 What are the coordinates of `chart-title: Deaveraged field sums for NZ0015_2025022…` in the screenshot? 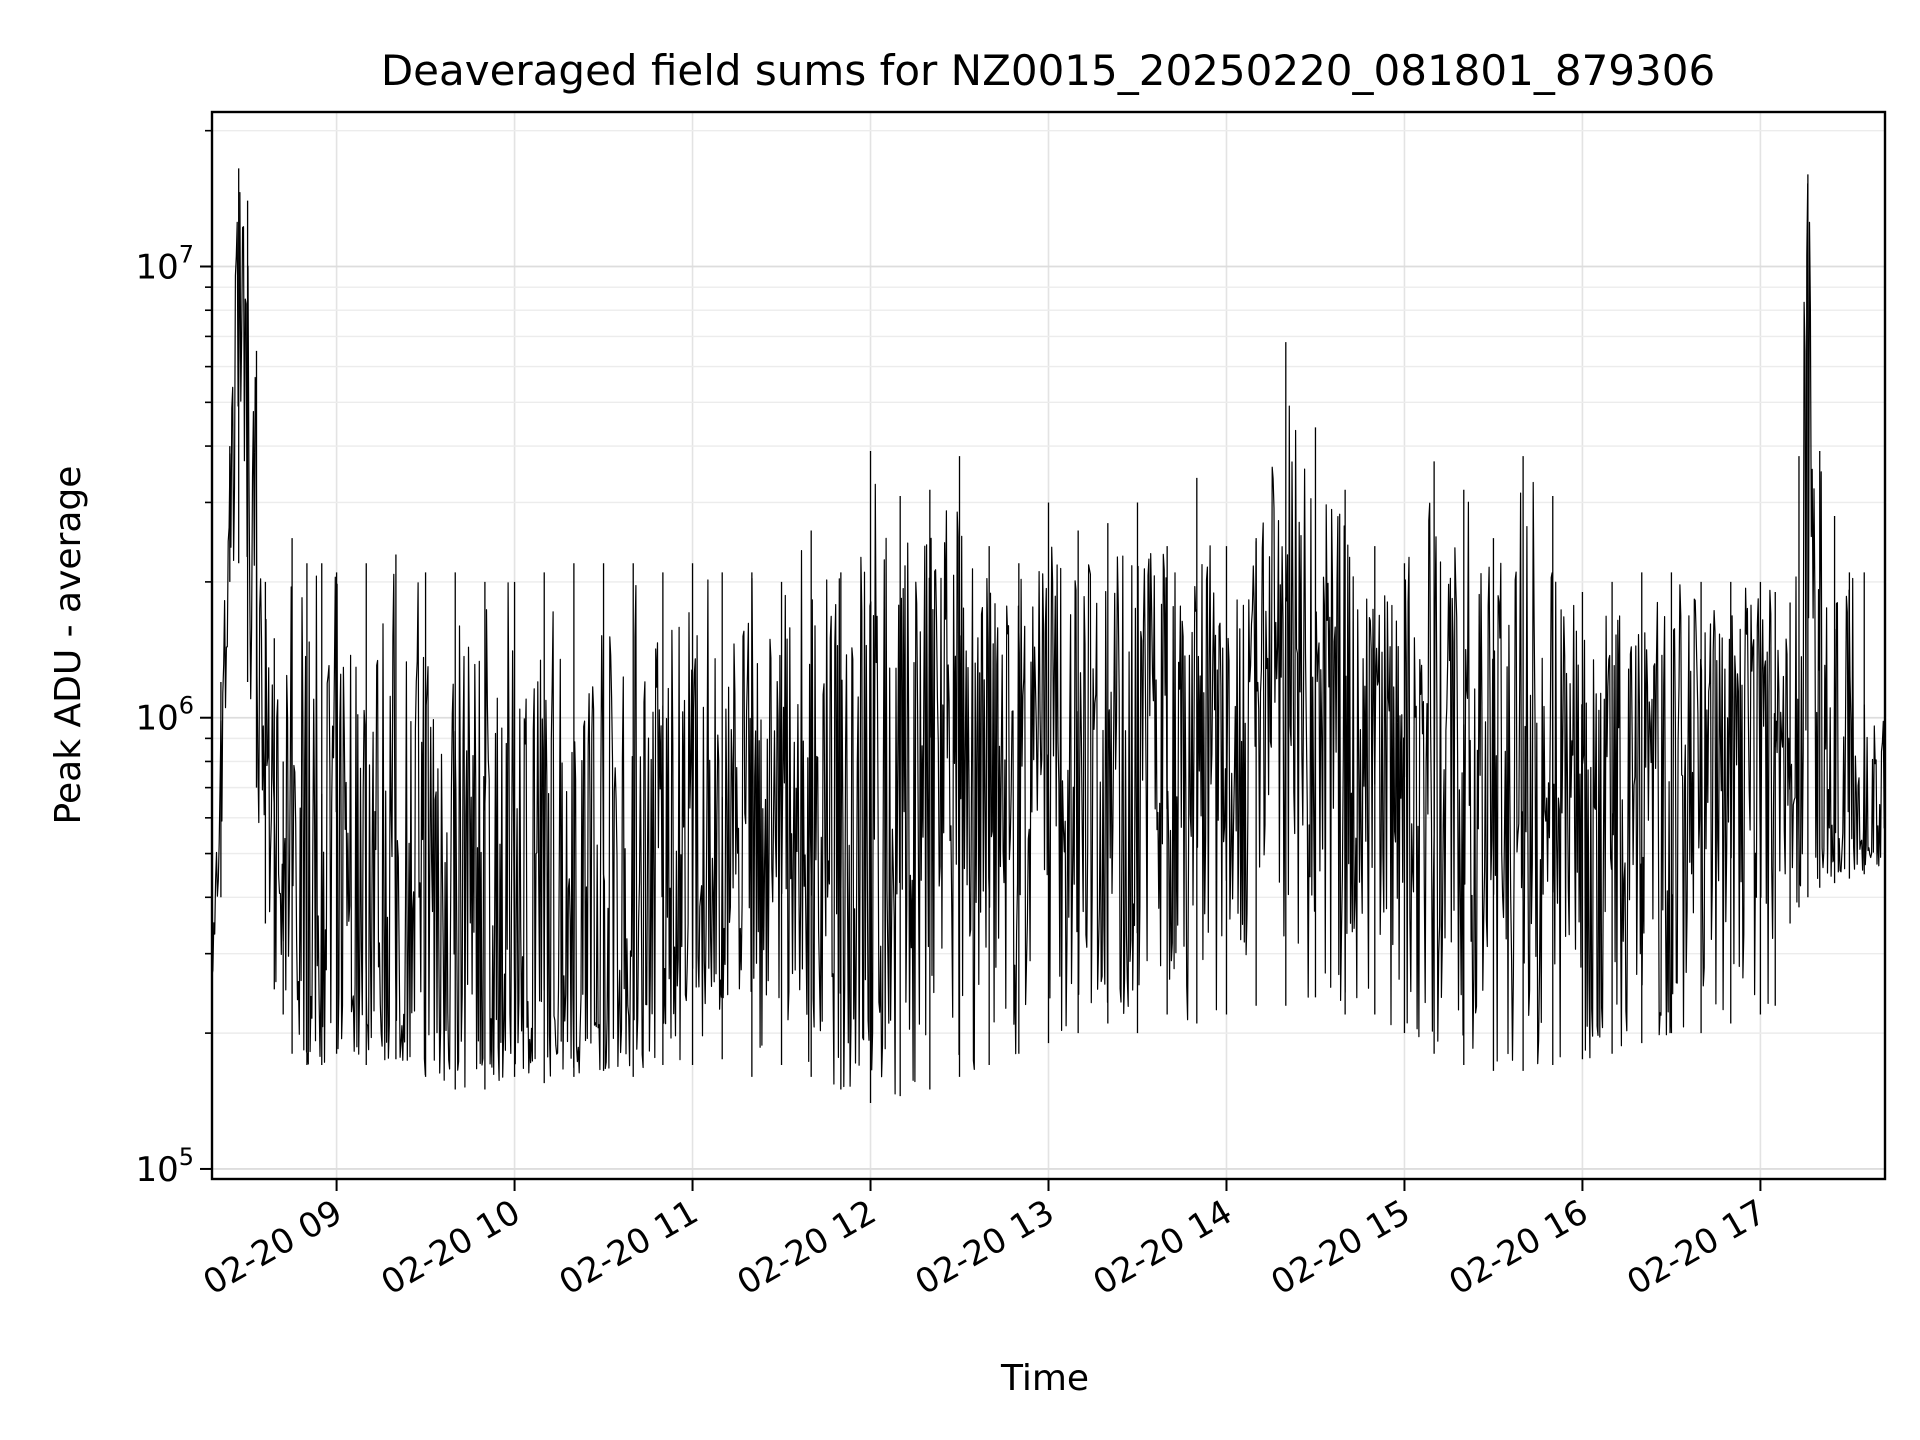 It's located at (1048, 70).